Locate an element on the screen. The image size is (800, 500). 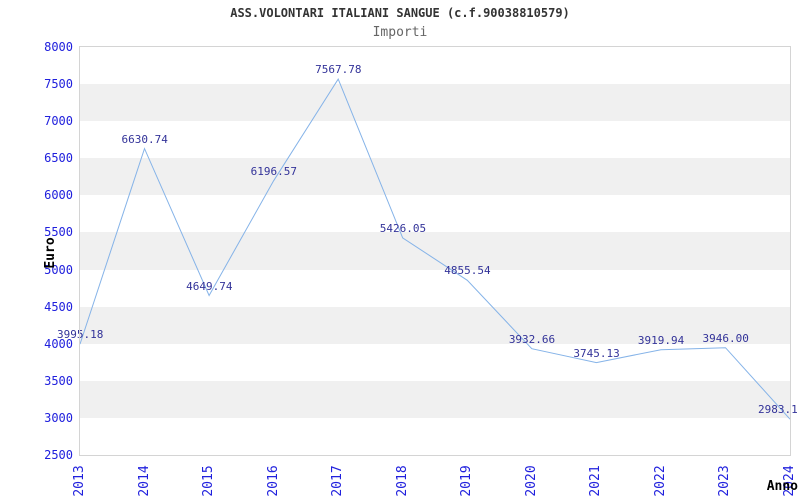
x-tick-label: 2018 is located at coordinates (402, 481).